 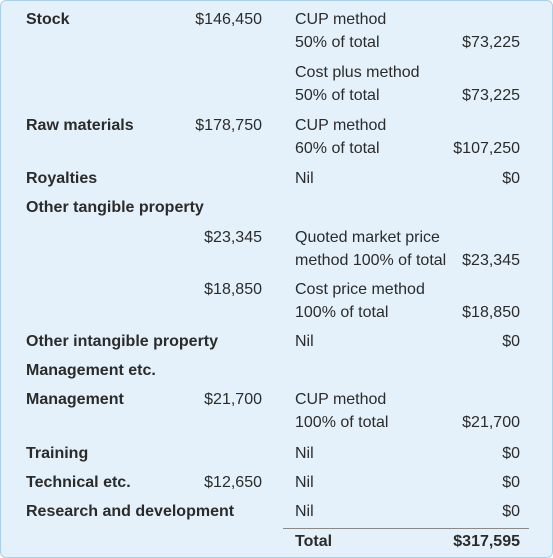 I want to click on row-value: $21,700, so click(x=491, y=422).